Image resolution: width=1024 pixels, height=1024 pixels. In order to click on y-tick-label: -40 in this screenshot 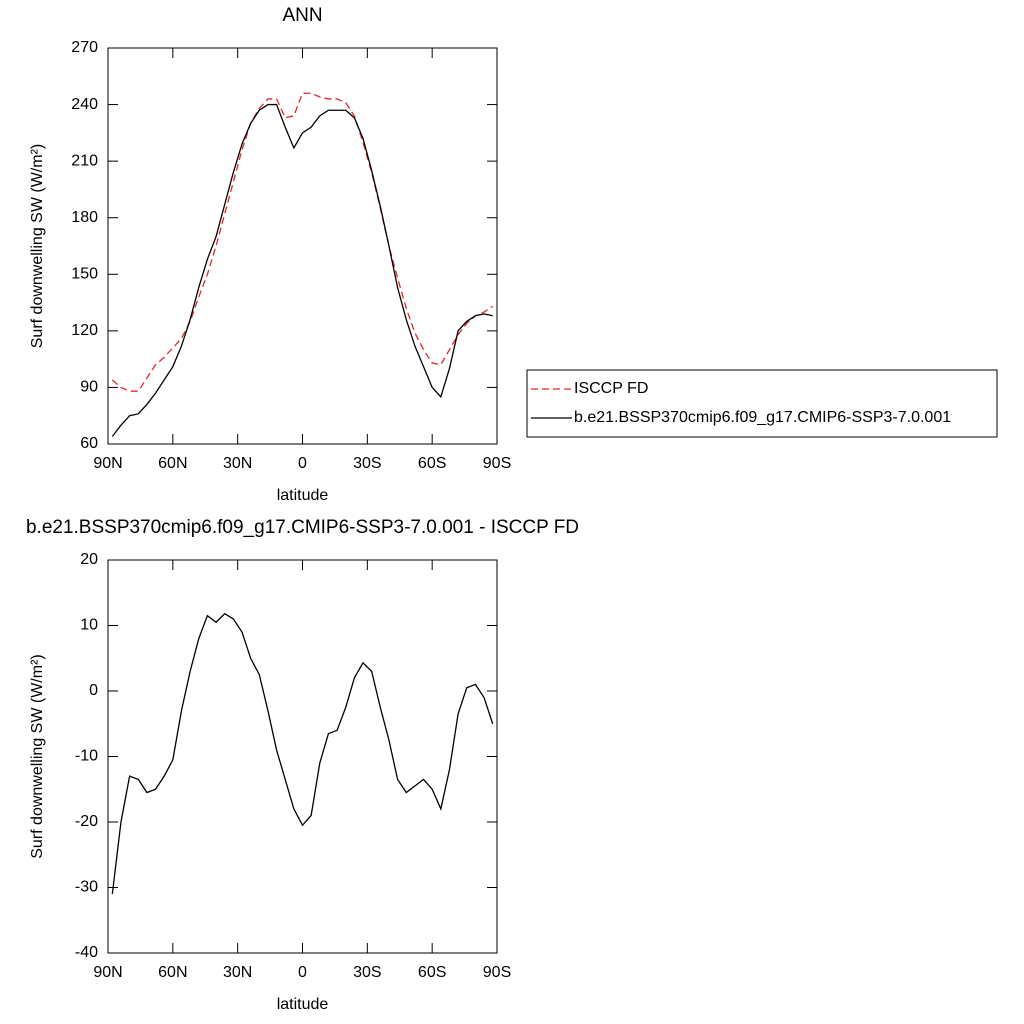, I will do `click(86, 952)`.